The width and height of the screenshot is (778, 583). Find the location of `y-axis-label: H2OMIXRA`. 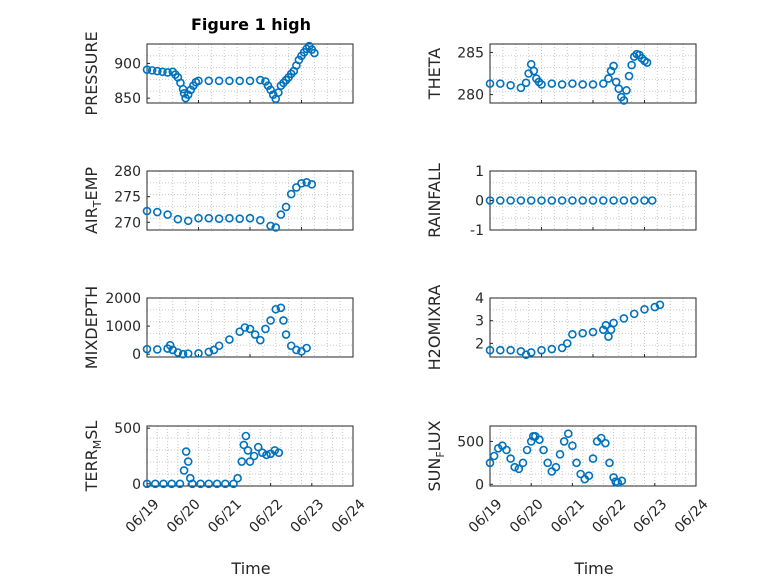

y-axis-label: H2OMIXRA is located at coordinates (434, 328).